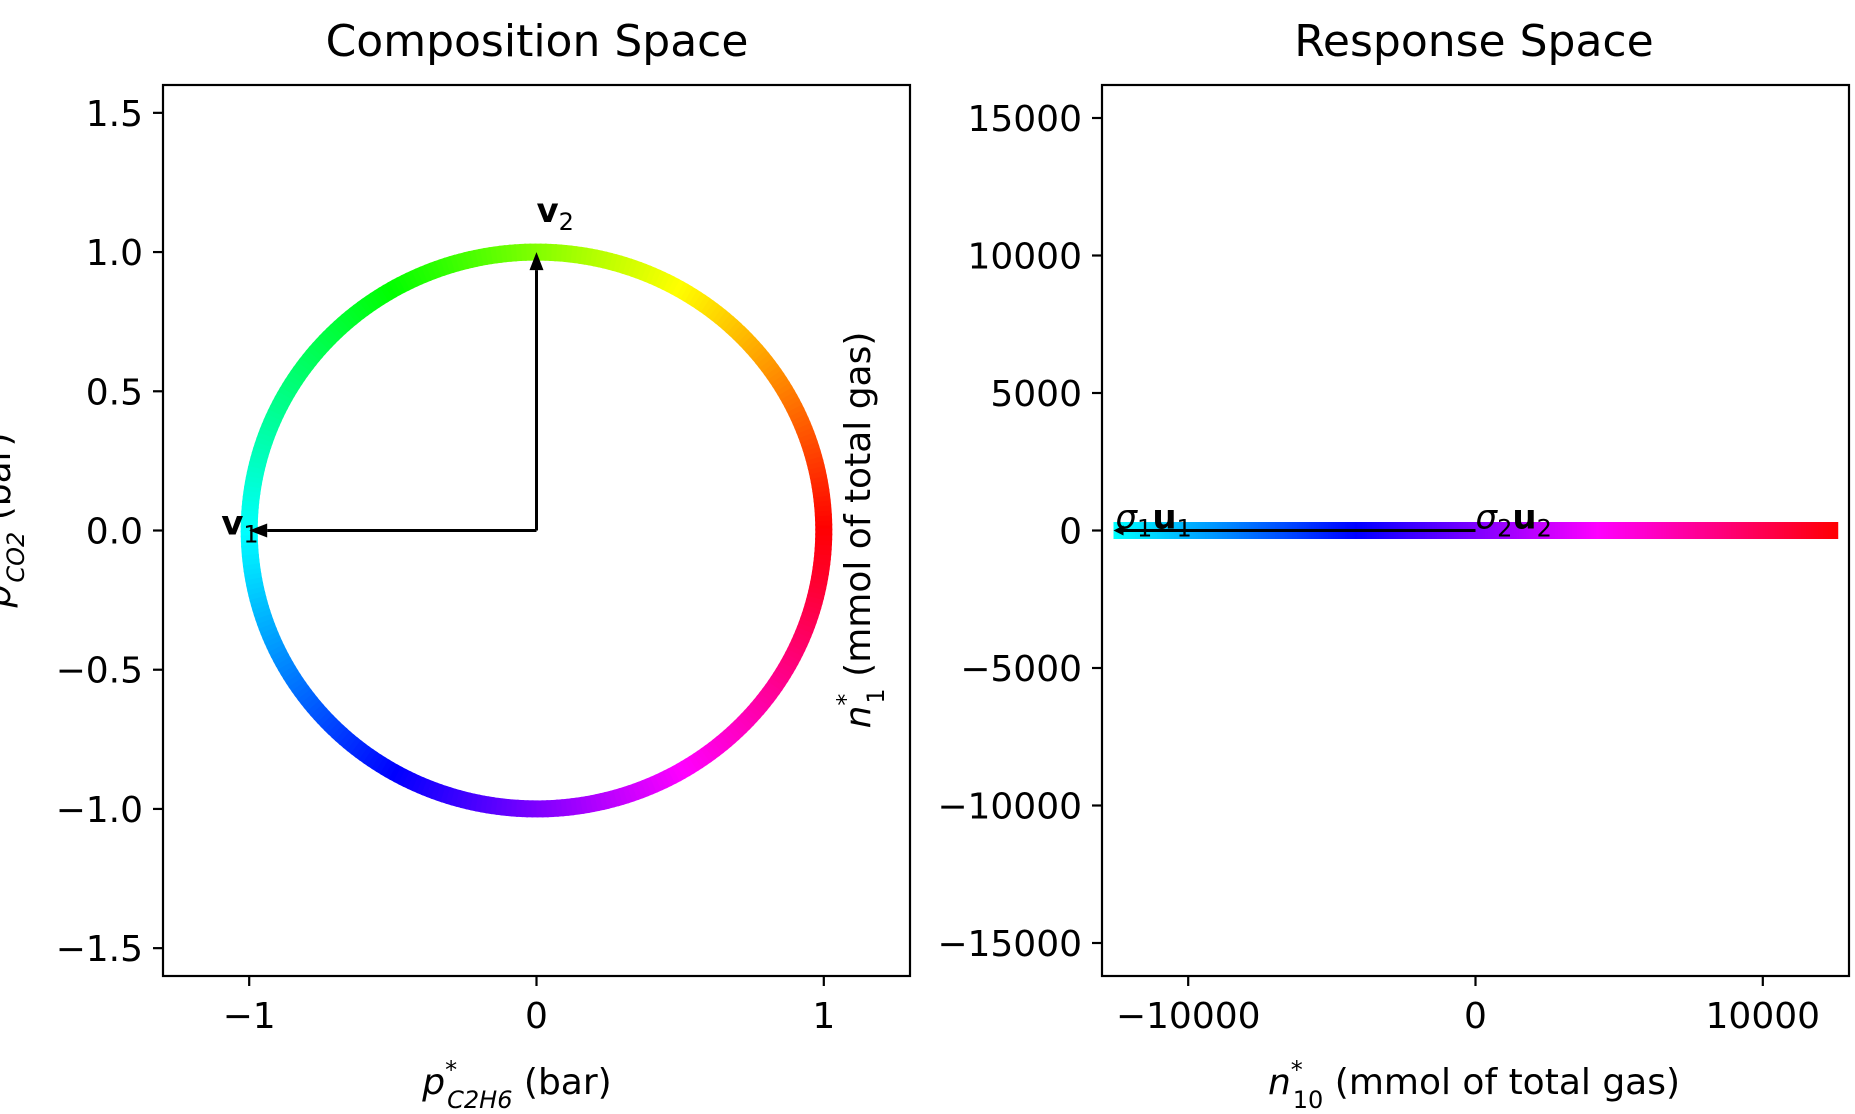 The image size is (1855, 1114). I want to click on y-tick-label: −0.5, so click(99, 671).